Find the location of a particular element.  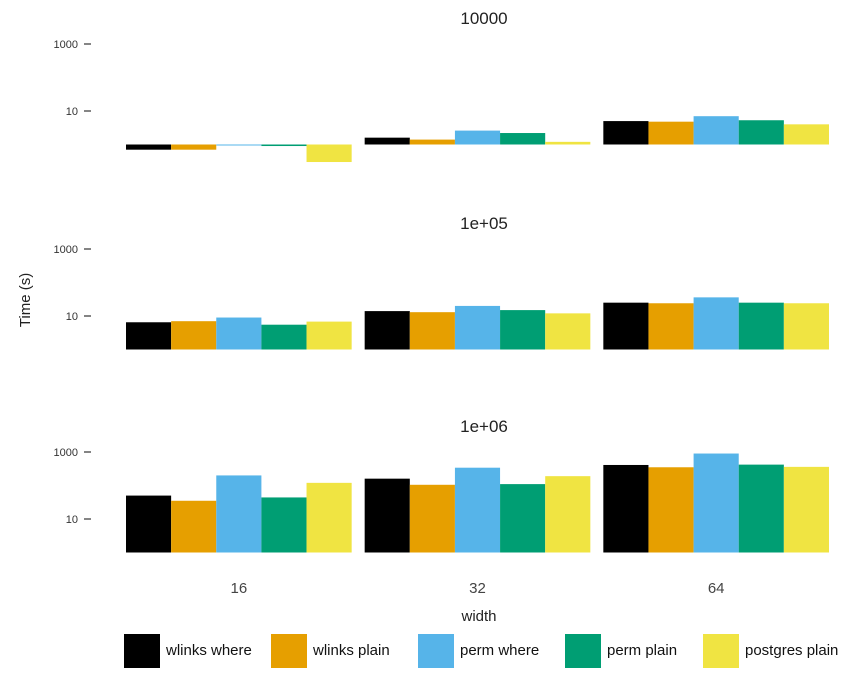

legend-item: perm where is located at coordinates (478, 651).